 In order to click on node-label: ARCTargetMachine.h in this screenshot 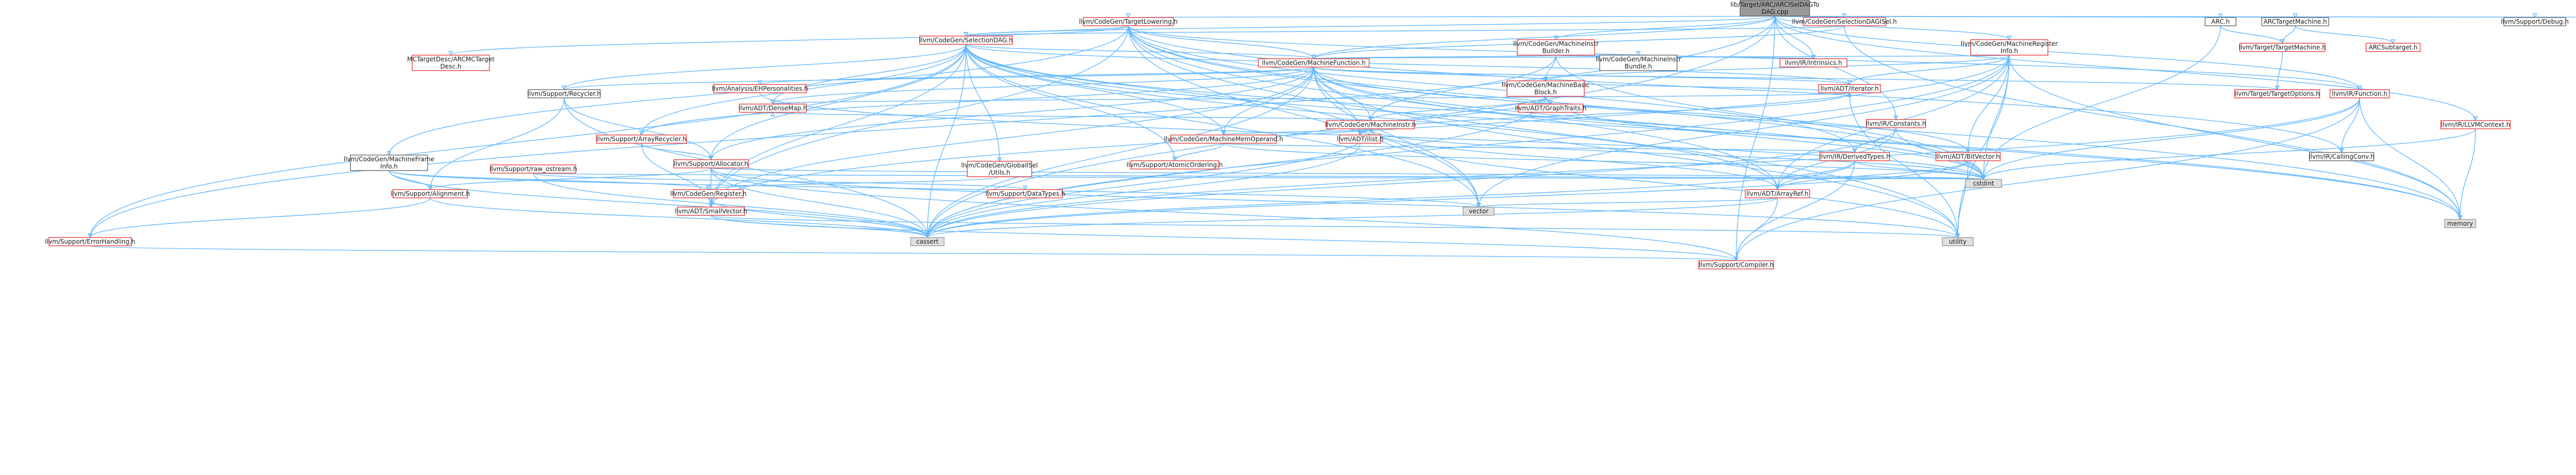, I will do `click(2295, 21)`.